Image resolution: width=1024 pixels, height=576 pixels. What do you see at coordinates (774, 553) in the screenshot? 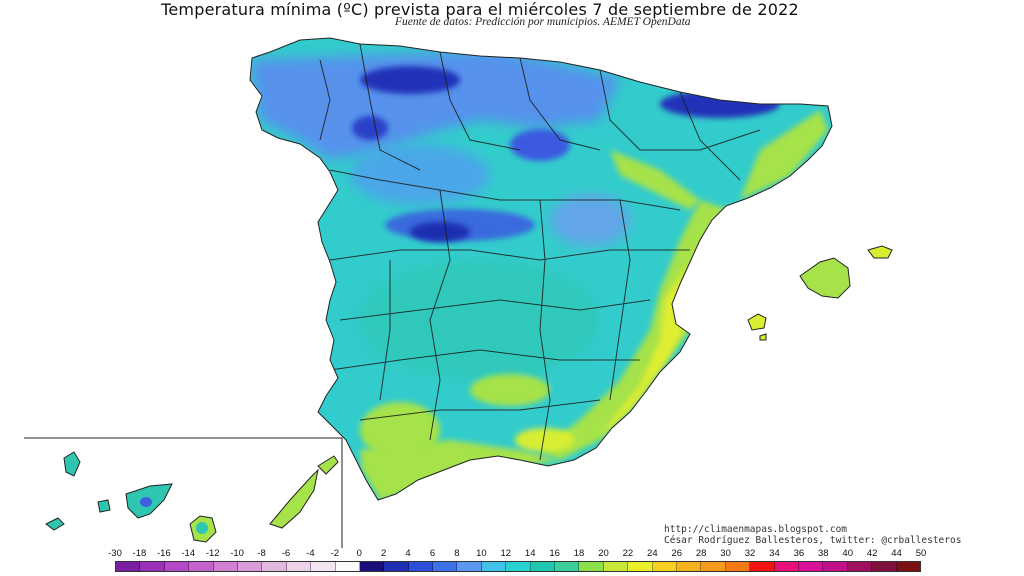
I see `legend-tick-label: 34` at bounding box center [774, 553].